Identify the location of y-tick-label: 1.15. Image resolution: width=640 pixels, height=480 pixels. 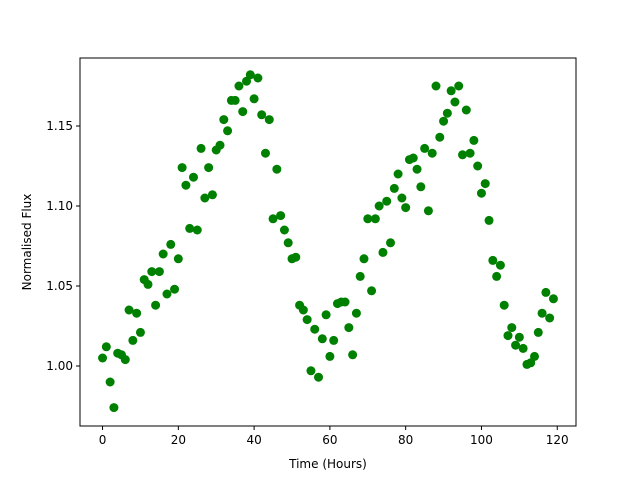
(59, 126).